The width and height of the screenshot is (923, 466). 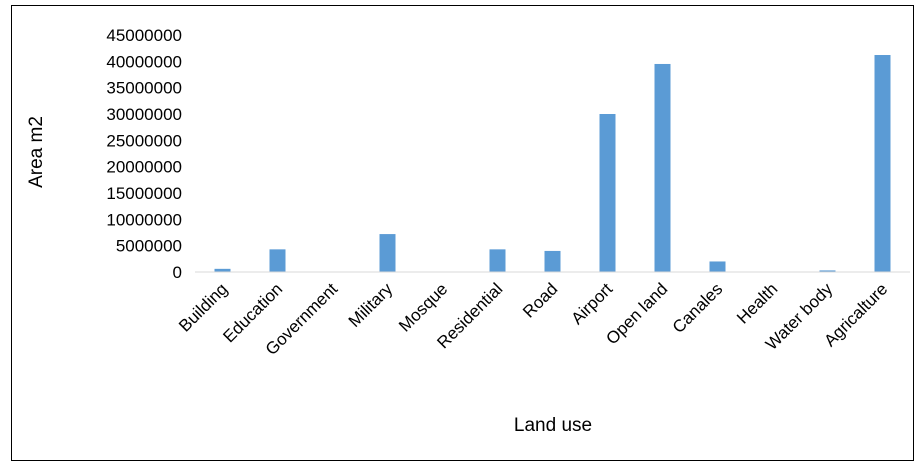 What do you see at coordinates (553, 425) in the screenshot?
I see `x-axis-title: Land use` at bounding box center [553, 425].